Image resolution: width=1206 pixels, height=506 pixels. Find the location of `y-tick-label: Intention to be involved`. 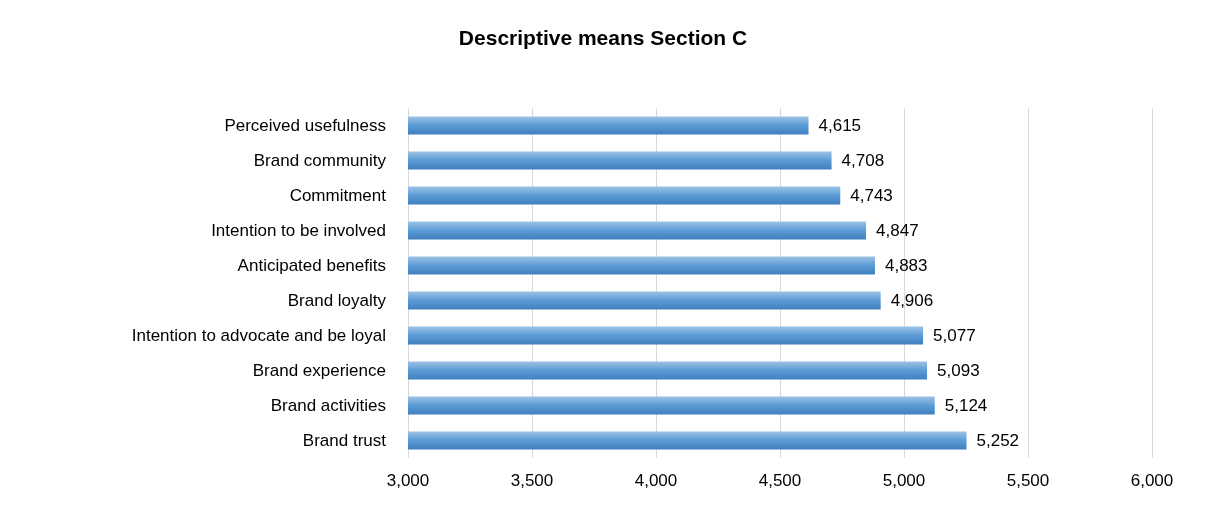

y-tick-label: Intention to be involved is located at coordinates (298, 230).